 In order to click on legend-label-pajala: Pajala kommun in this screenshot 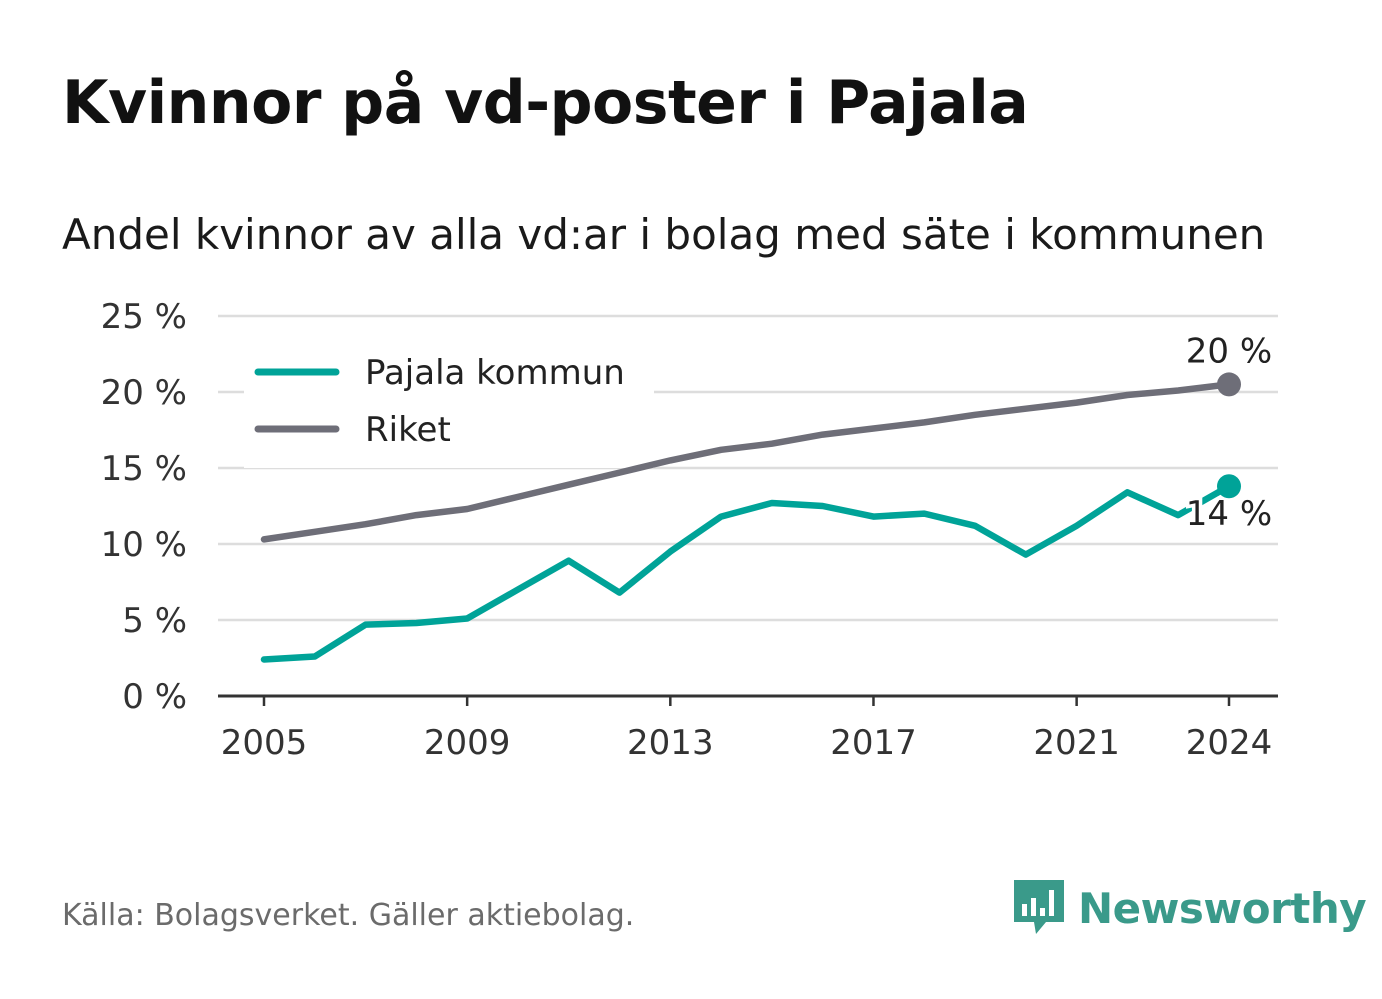, I will do `click(495, 373)`.